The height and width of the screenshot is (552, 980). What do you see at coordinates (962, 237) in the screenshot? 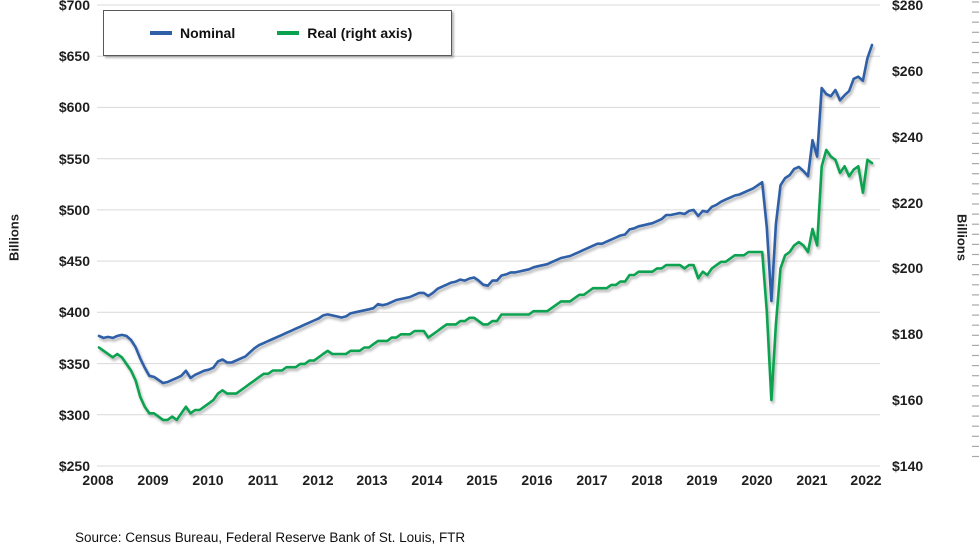
I see `right-axis-title: Billions` at bounding box center [962, 237].